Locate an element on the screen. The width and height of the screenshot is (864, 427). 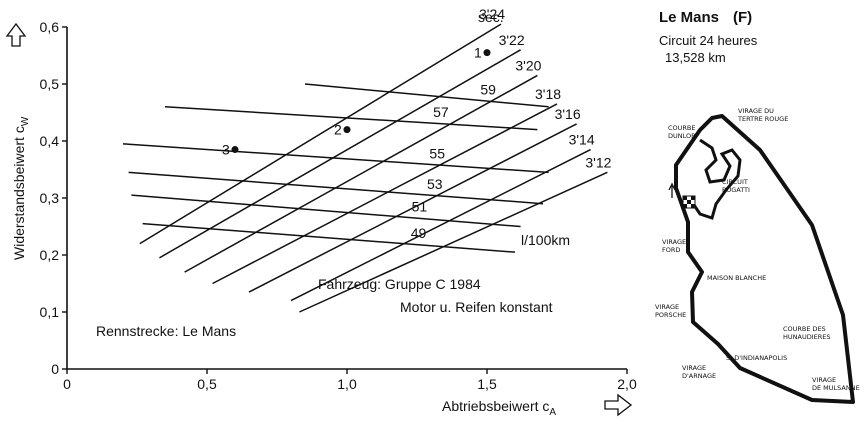
lap-time-unit-label: sec. is located at coordinates (491, 17).